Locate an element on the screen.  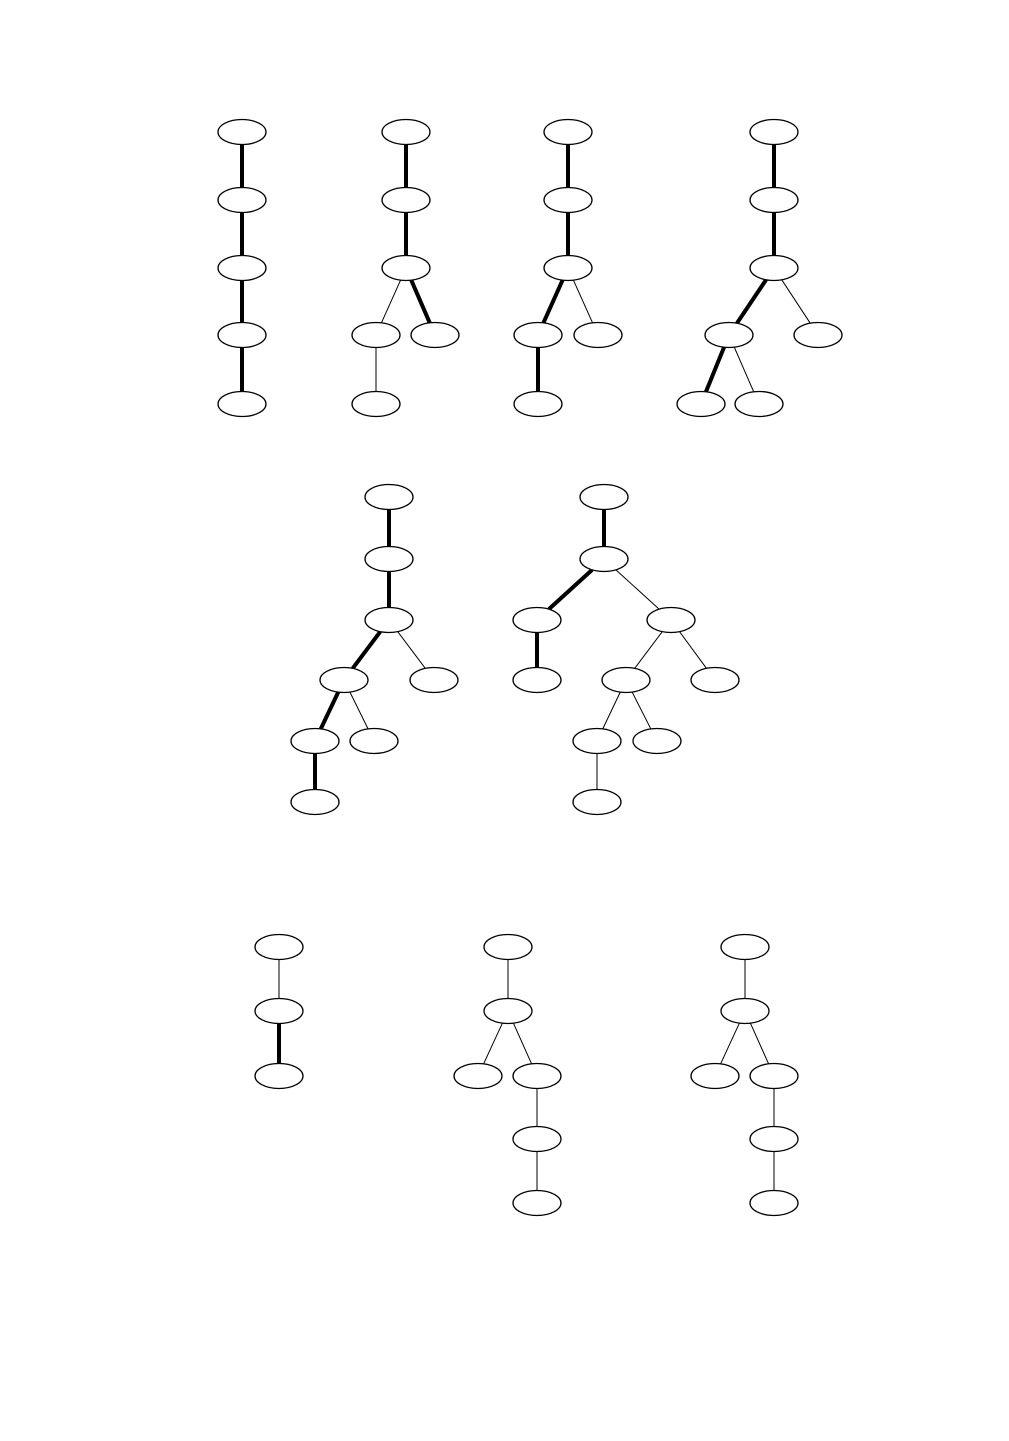
tree-6-node-n2 is located at coordinates (604, 559).